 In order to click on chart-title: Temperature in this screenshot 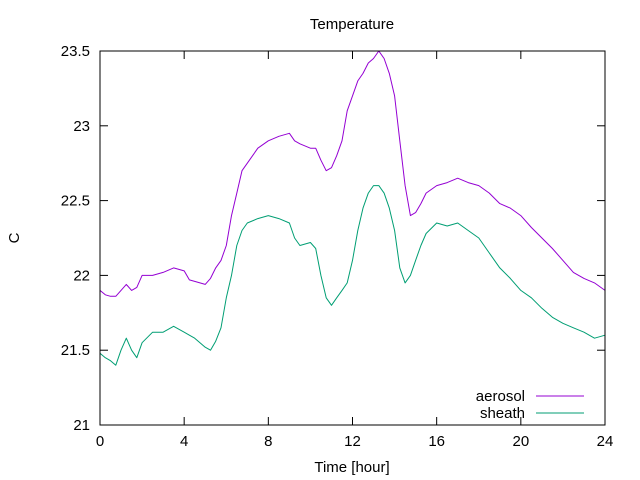, I will do `click(352, 24)`.